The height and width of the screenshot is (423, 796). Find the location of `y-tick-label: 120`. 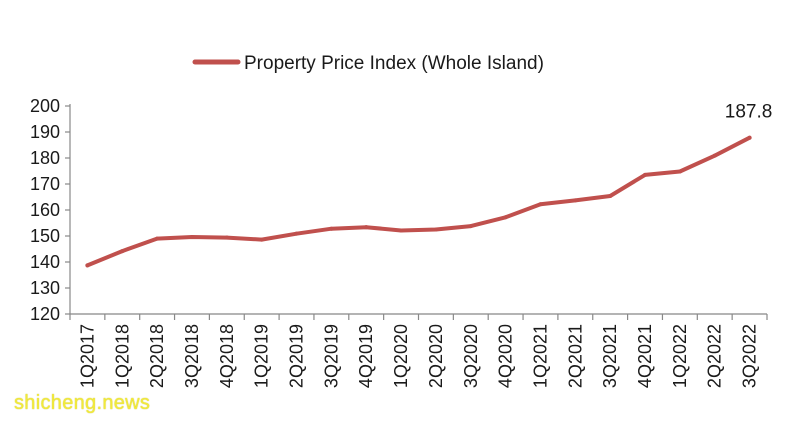

y-tick-label: 120 is located at coordinates (45, 314).